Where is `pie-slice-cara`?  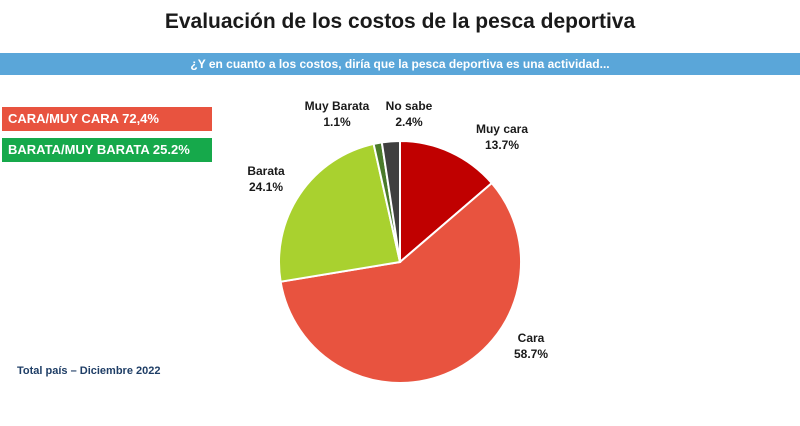
pie-slice-cara is located at coordinates (400, 282).